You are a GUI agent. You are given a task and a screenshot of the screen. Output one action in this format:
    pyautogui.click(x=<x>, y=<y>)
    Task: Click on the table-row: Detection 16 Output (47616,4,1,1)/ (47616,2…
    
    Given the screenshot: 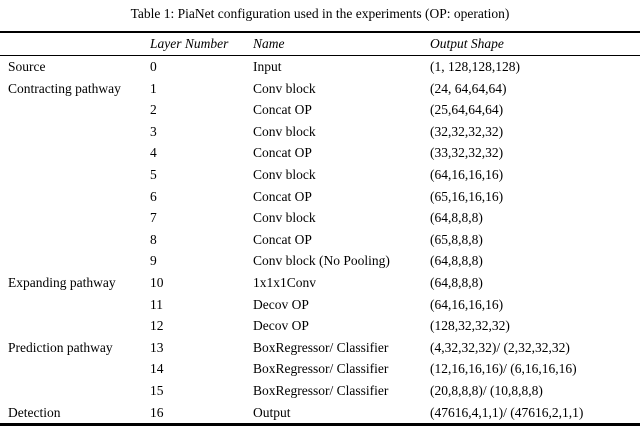 What is the action you would take?
    pyautogui.click(x=320, y=413)
    